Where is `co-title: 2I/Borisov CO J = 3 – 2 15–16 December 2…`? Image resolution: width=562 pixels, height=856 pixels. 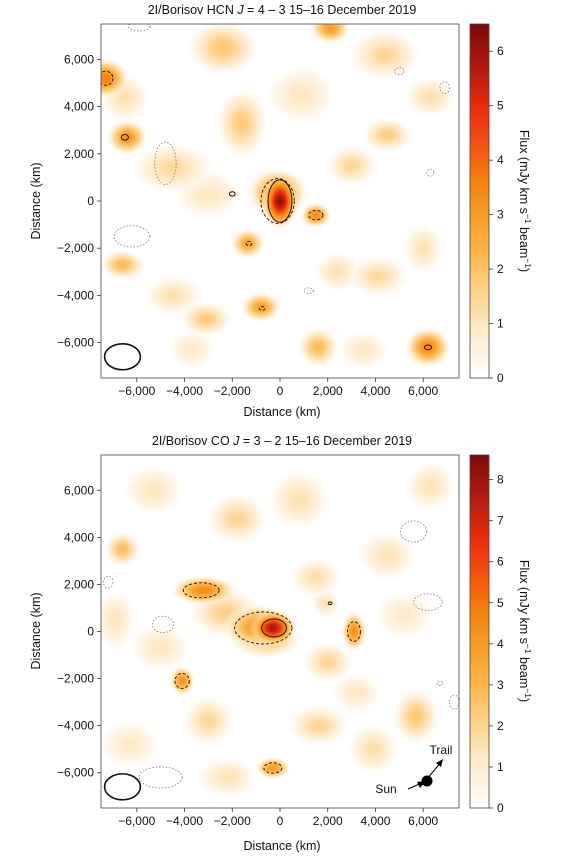
co-title: 2I/Borisov CO J = 3 – 2 15–16 December 2… is located at coordinates (282, 441).